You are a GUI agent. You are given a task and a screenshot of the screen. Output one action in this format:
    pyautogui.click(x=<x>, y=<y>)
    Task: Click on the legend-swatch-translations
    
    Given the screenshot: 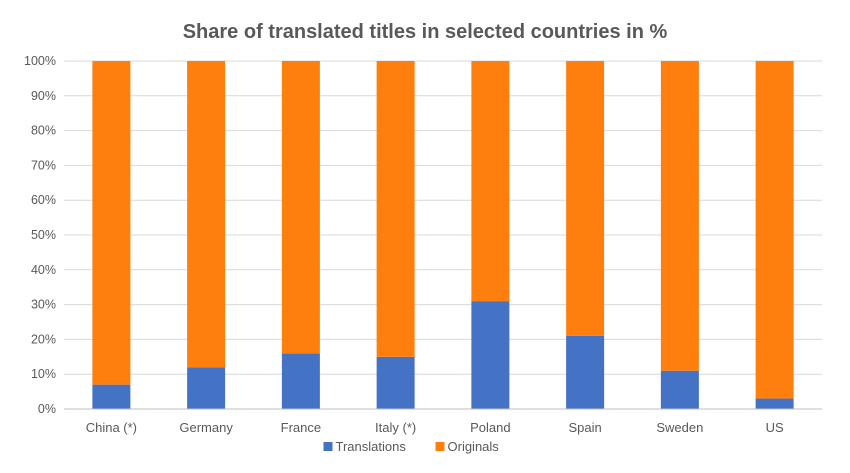 What is the action you would take?
    pyautogui.click(x=328, y=446)
    